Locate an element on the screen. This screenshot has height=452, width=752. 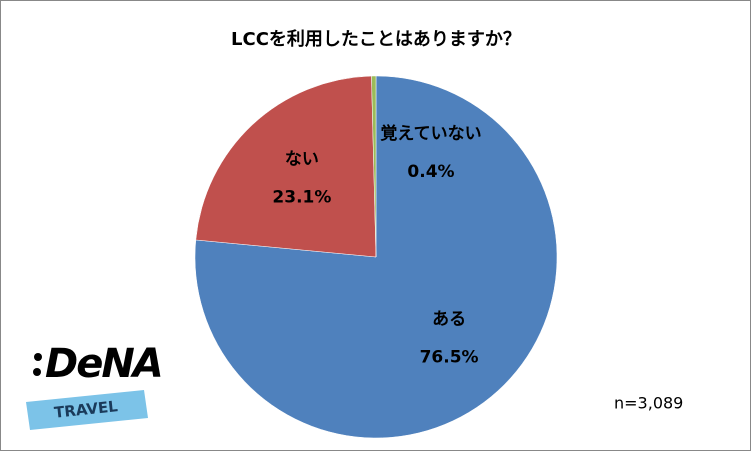
logo-band is located at coordinates (87, 410).